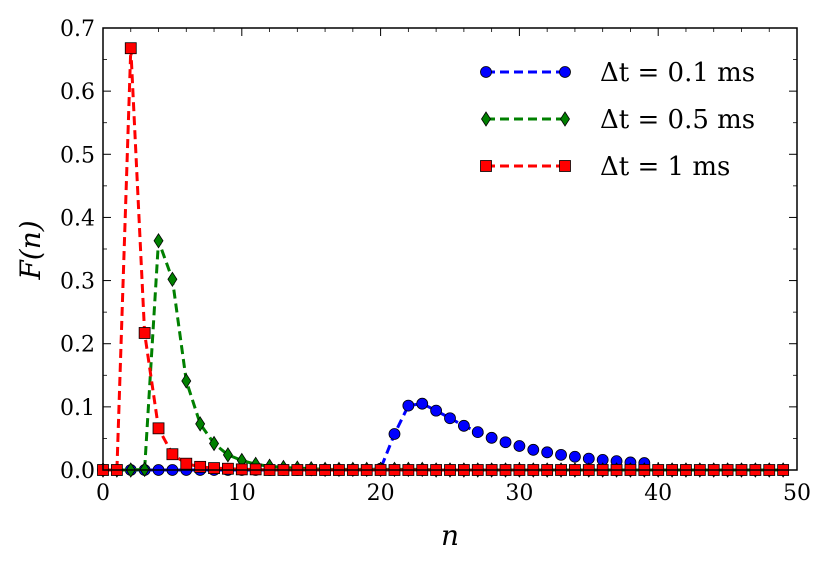 This screenshot has width=830, height=564. I want to click on series-circle, so click(374, 436).